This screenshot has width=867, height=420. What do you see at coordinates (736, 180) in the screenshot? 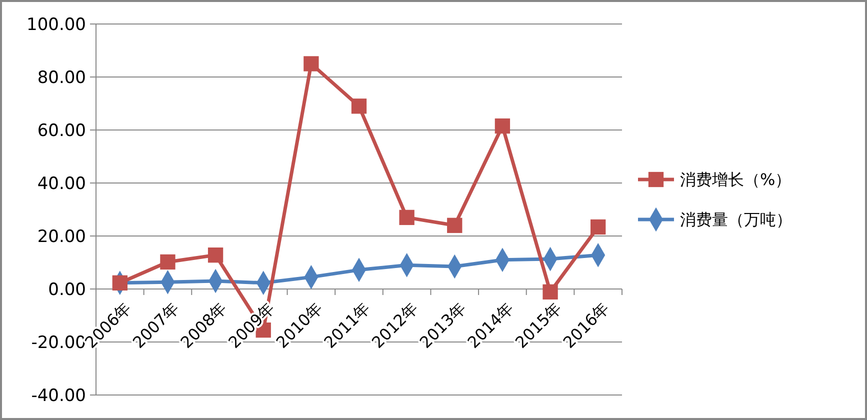
I see `legend-label: 消费增长（%）` at bounding box center [736, 180].